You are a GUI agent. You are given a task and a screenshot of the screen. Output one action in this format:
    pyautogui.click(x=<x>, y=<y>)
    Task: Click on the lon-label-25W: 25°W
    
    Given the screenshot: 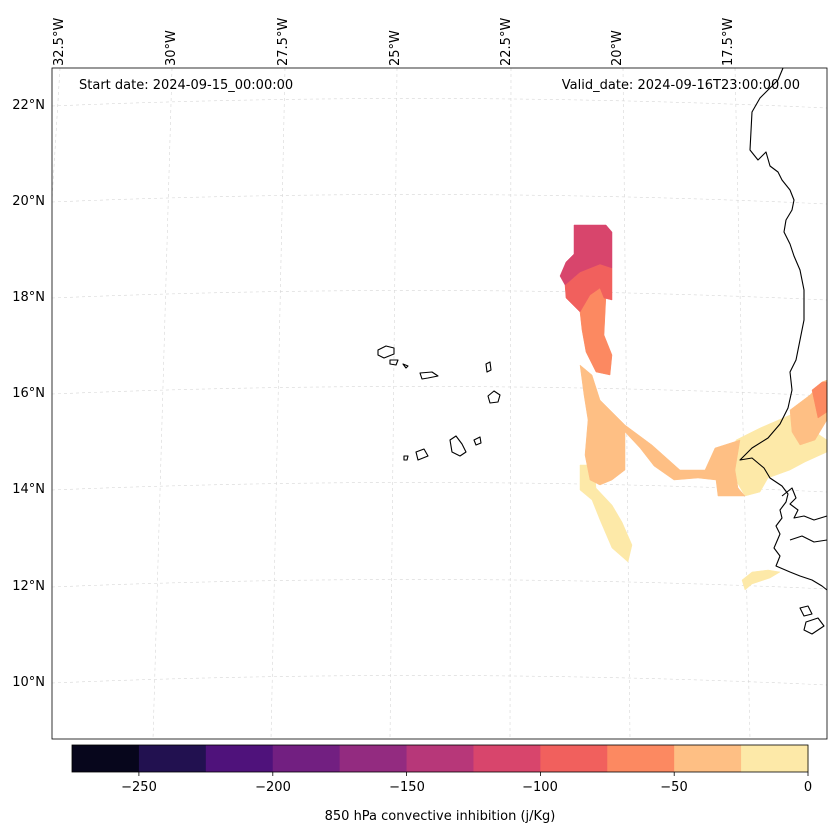 What is the action you would take?
    pyautogui.click(x=395, y=48)
    